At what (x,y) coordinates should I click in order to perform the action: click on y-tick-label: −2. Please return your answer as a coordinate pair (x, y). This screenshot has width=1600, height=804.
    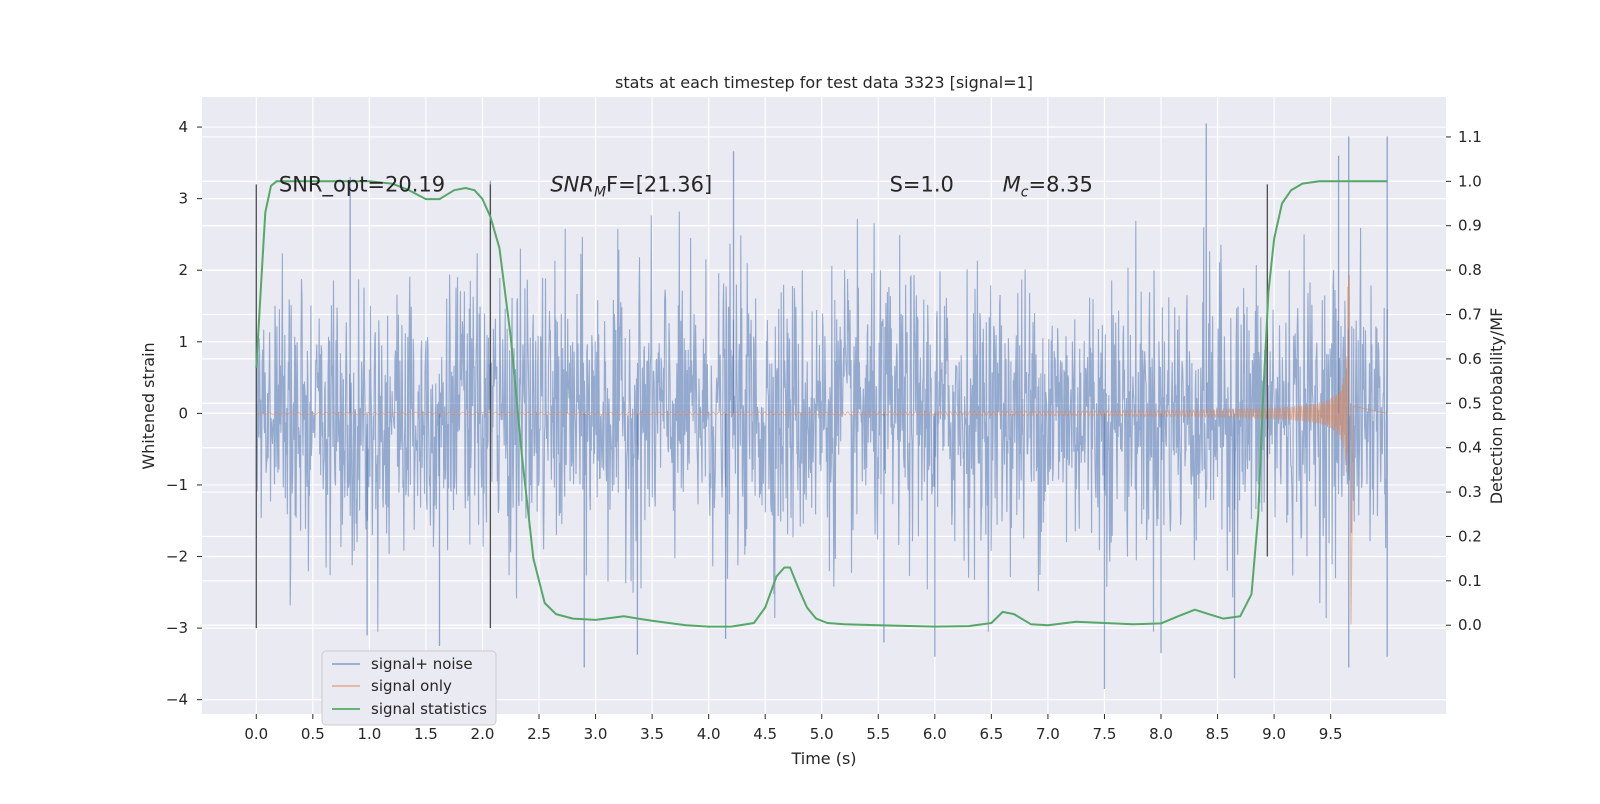
    Looking at the image, I should click on (177, 557).